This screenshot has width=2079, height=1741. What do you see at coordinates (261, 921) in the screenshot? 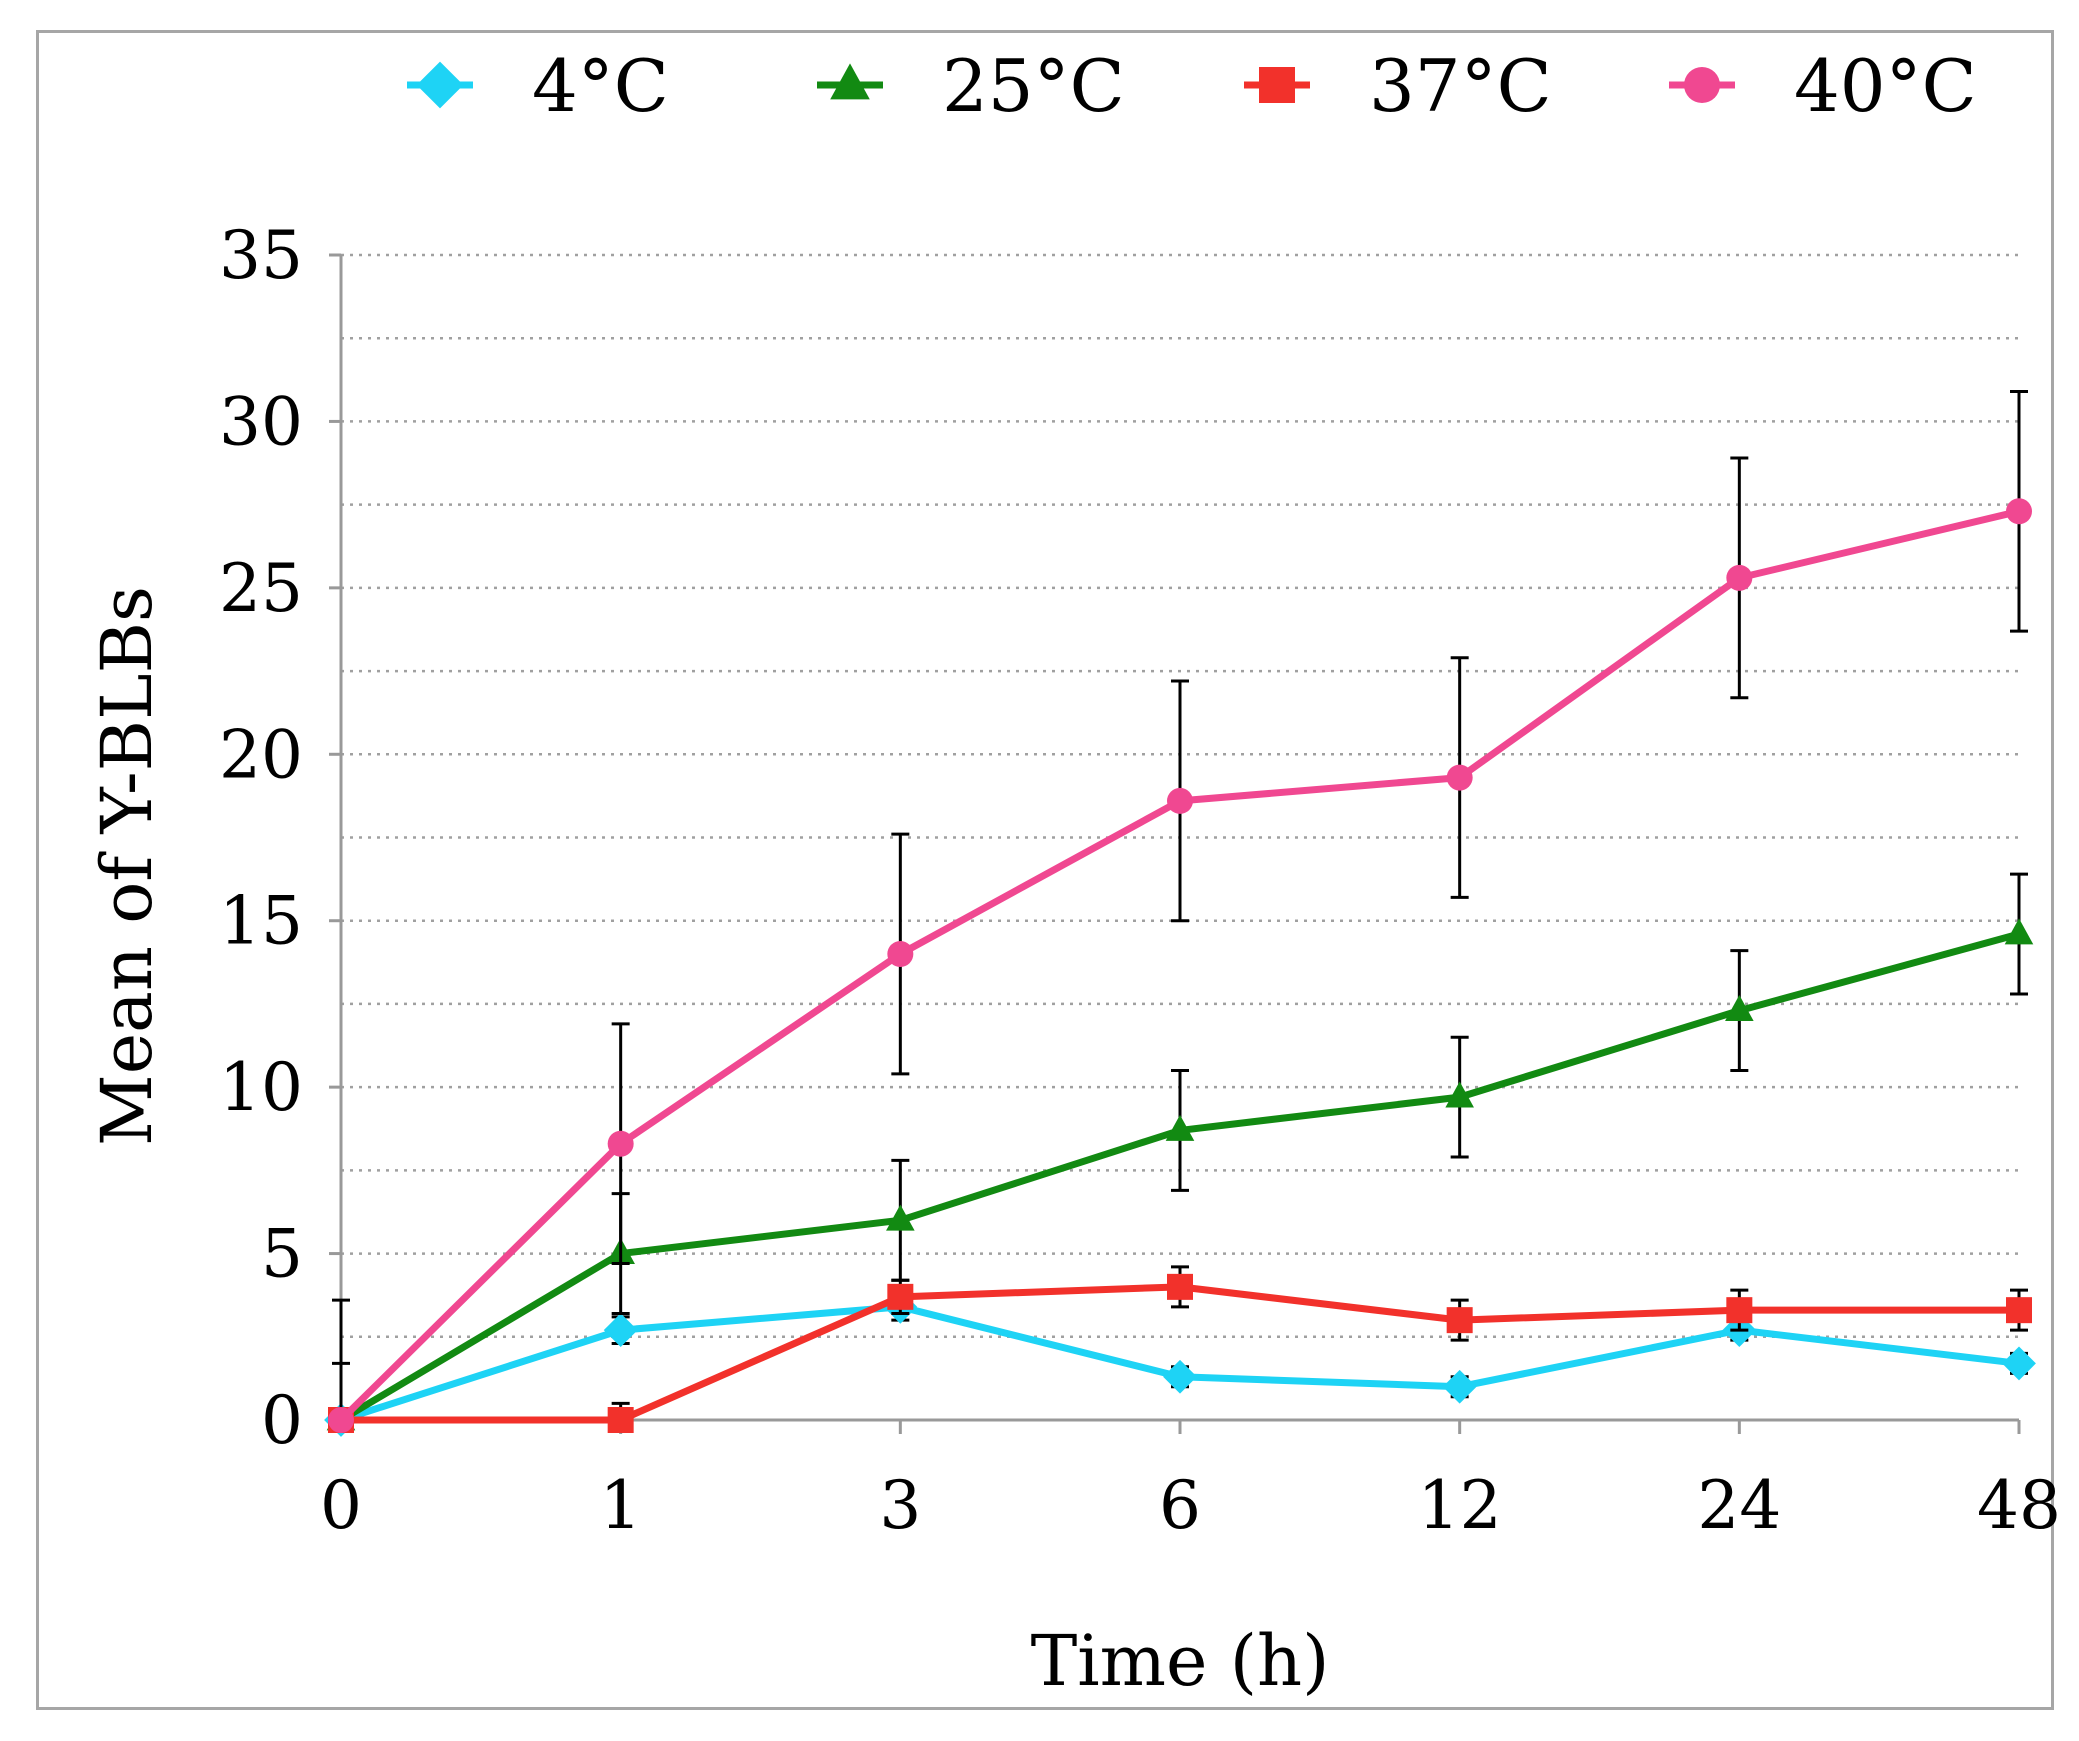
I see `y-tick-label: 15` at bounding box center [261, 921].